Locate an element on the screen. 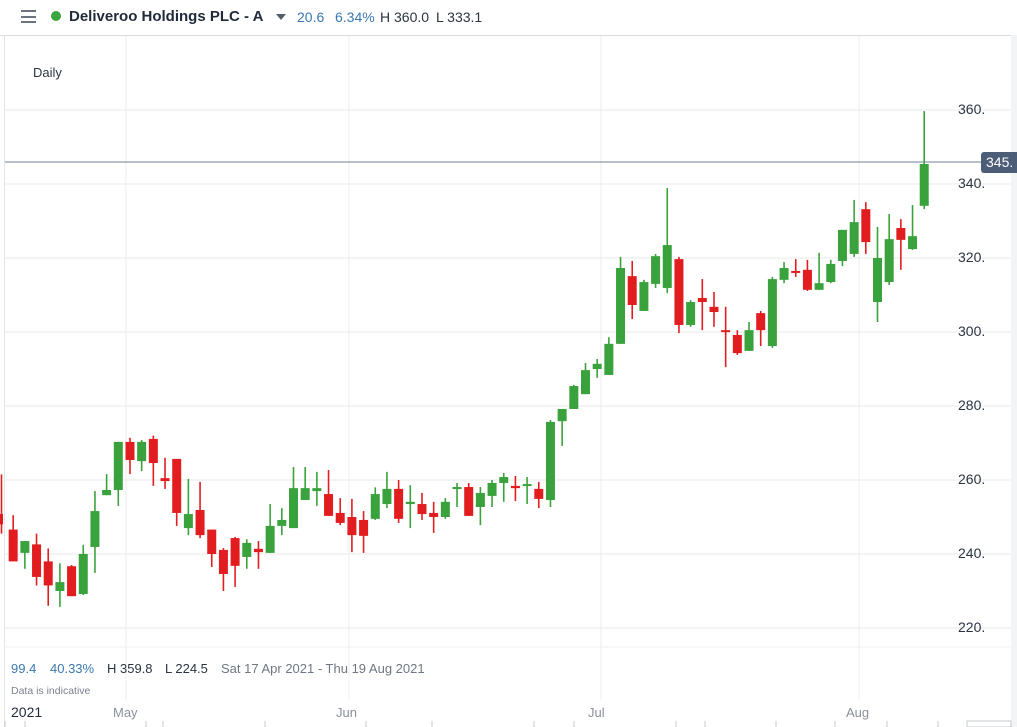 This screenshot has height=727, width=1017. summary-change-pct: 40.33% is located at coordinates (72, 668).